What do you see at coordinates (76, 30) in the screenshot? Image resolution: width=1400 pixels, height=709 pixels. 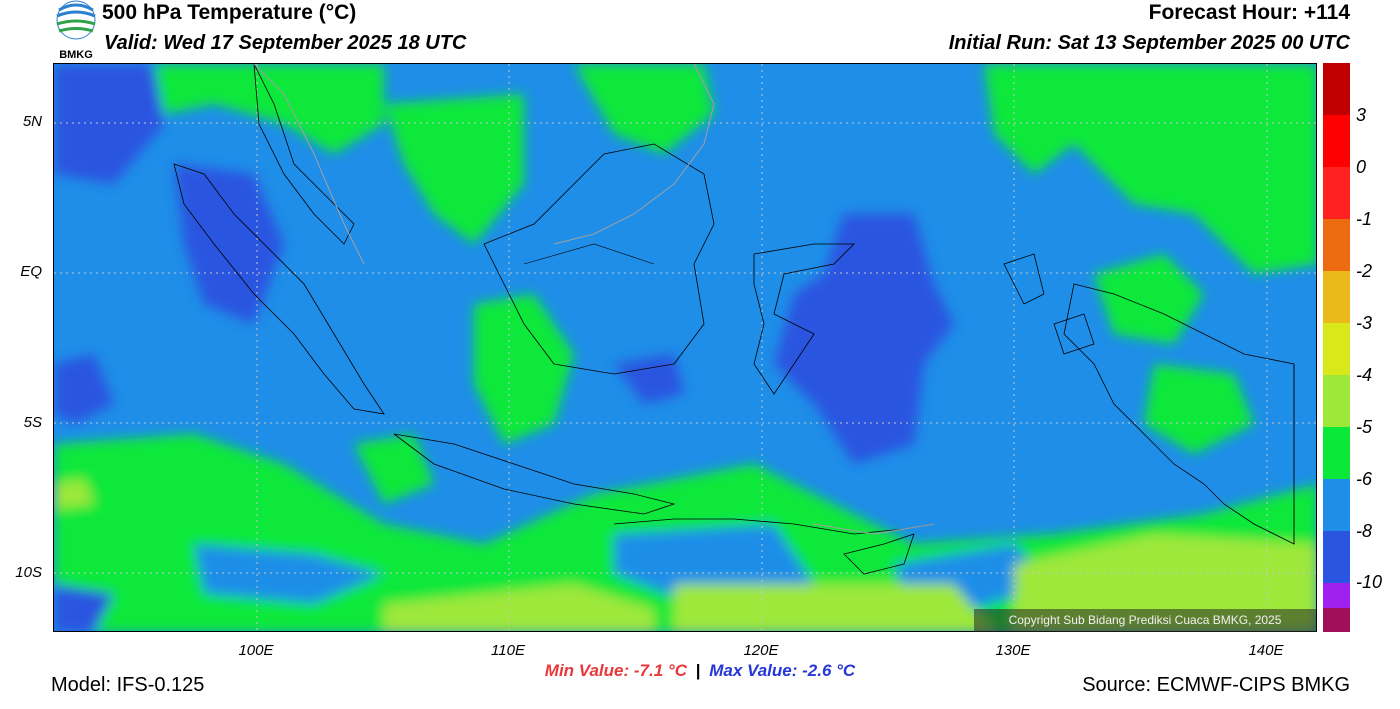 I see `bmkg-logo-icon: BMKG` at bounding box center [76, 30].